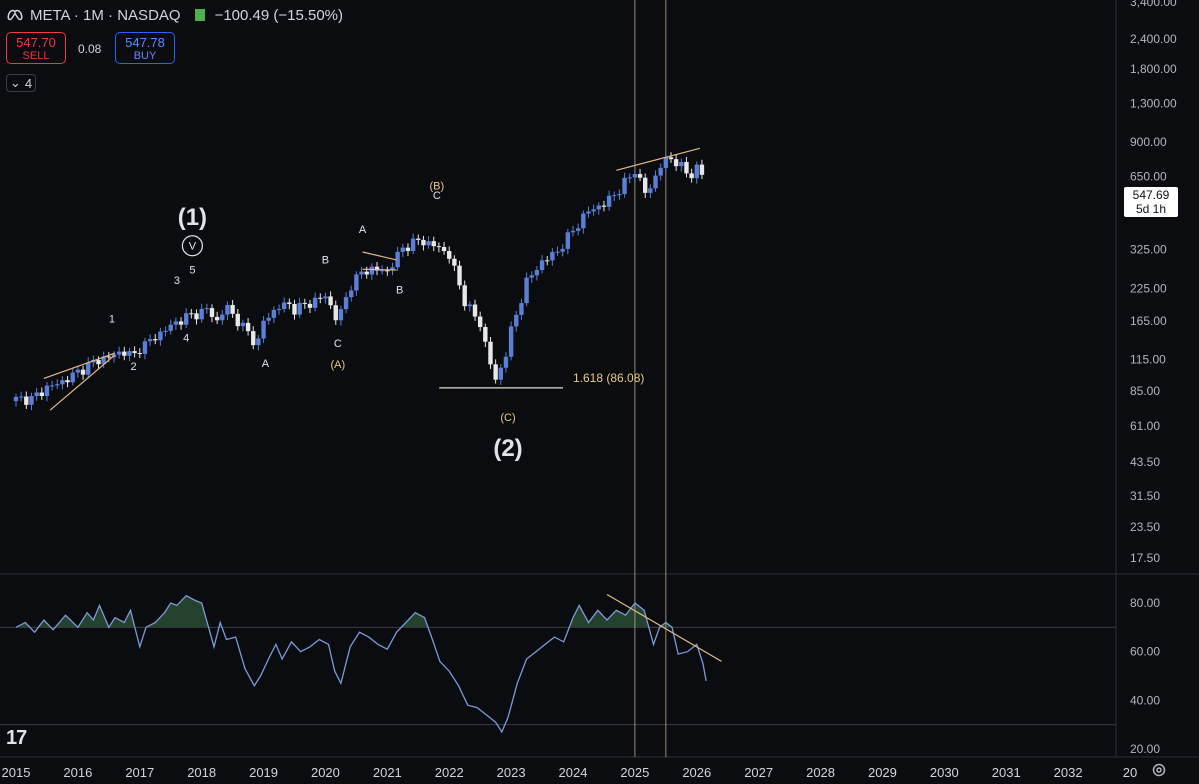  I want to click on wave-label: 1, so click(112, 320).